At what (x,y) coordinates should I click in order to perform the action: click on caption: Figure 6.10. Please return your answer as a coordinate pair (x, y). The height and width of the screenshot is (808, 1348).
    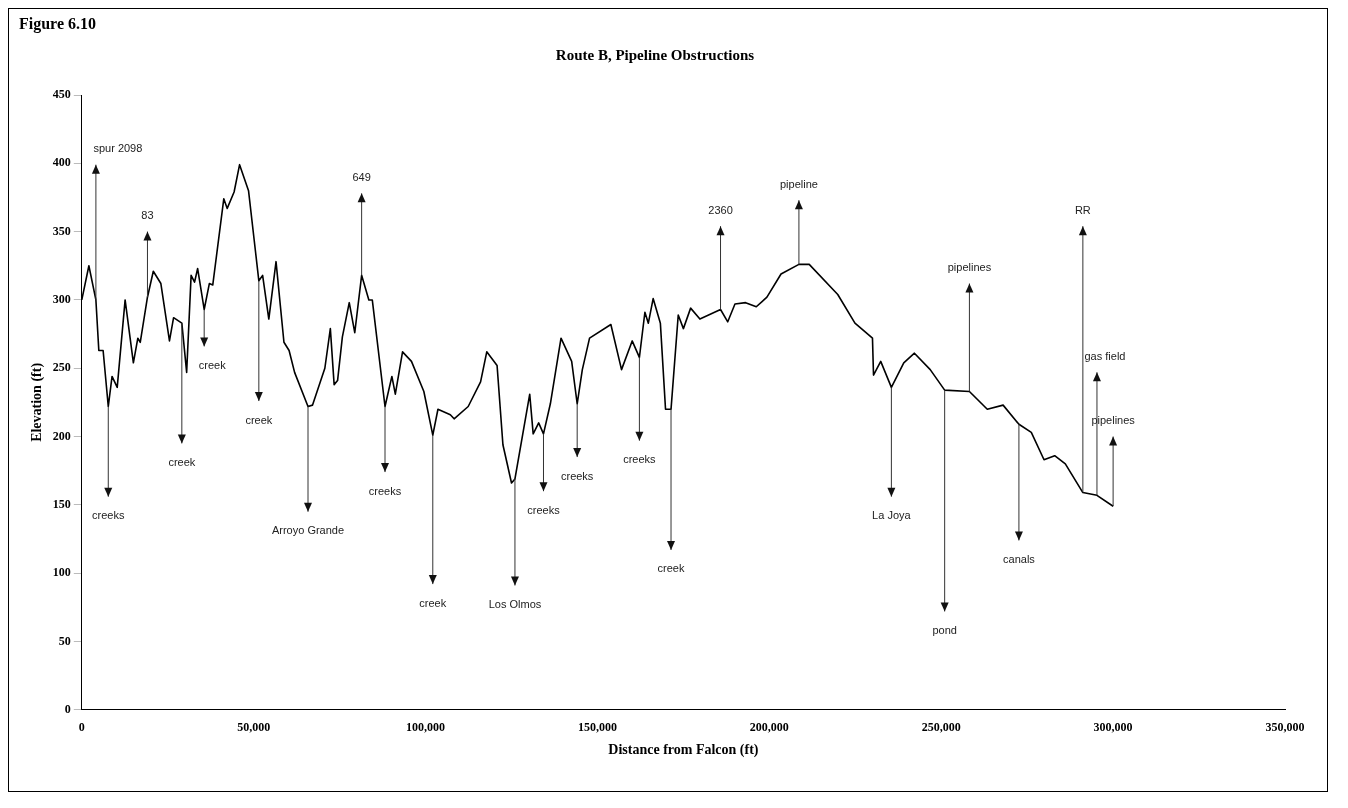
    Looking at the image, I should click on (58, 23).